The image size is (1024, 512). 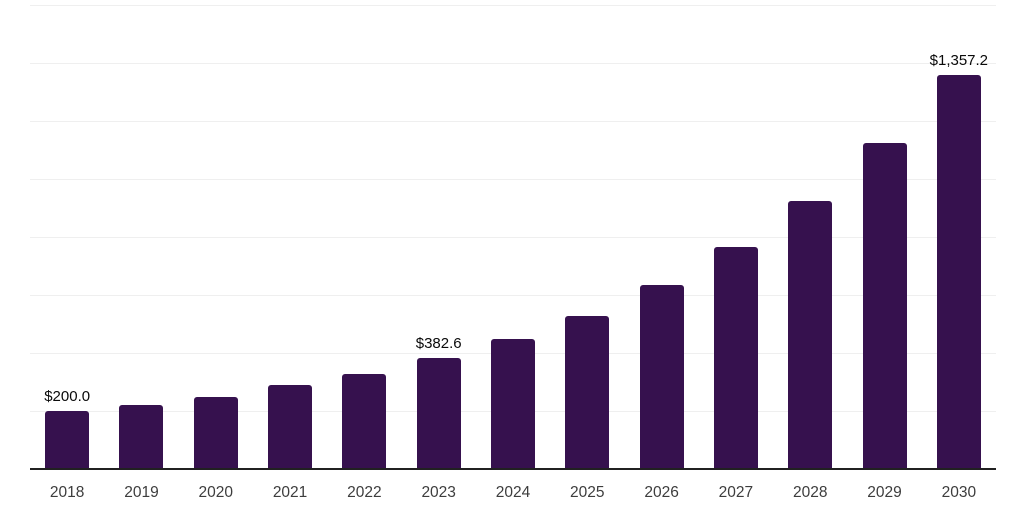 What do you see at coordinates (67, 492) in the screenshot?
I see `x-tick-label: 2018` at bounding box center [67, 492].